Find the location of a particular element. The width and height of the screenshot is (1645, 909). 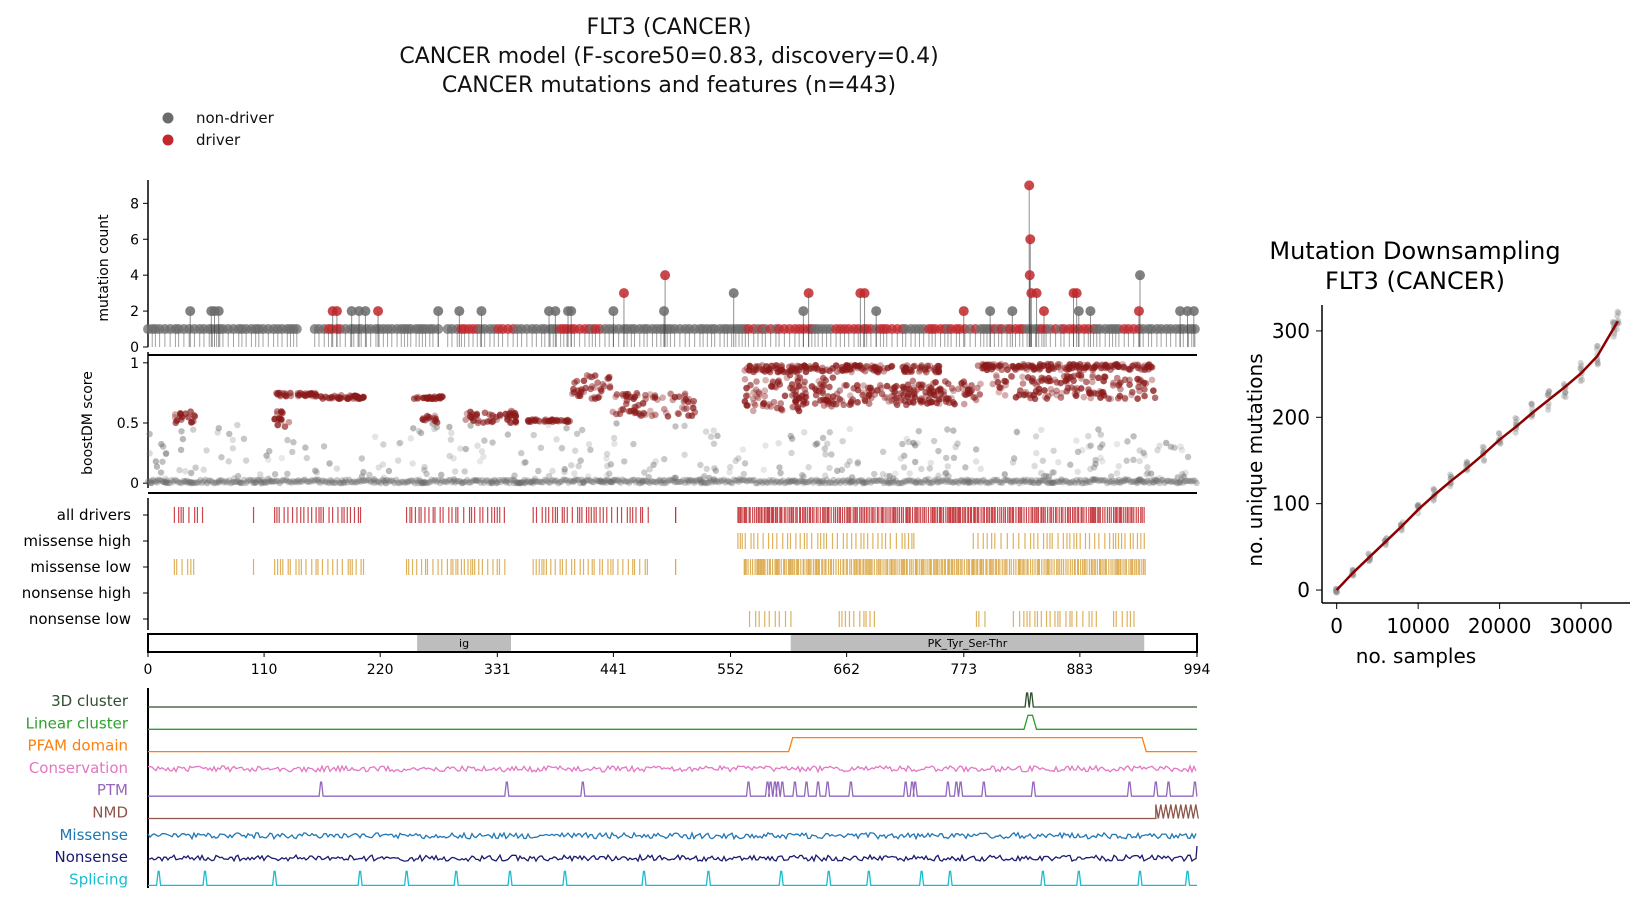

downsampling-ytick-label: 300 is located at coordinates (1291, 331).